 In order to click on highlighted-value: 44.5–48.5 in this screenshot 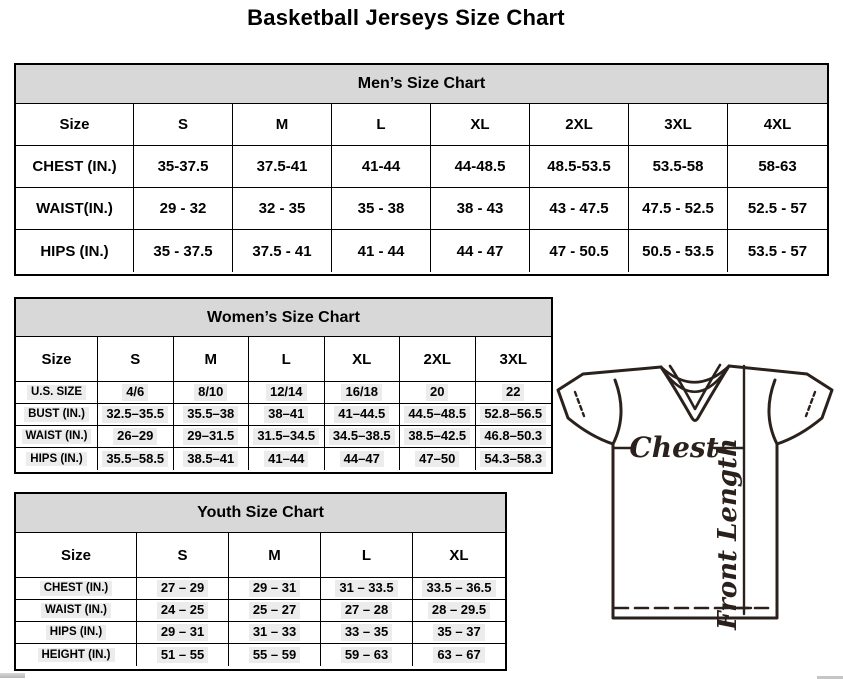, I will do `click(437, 414)`.